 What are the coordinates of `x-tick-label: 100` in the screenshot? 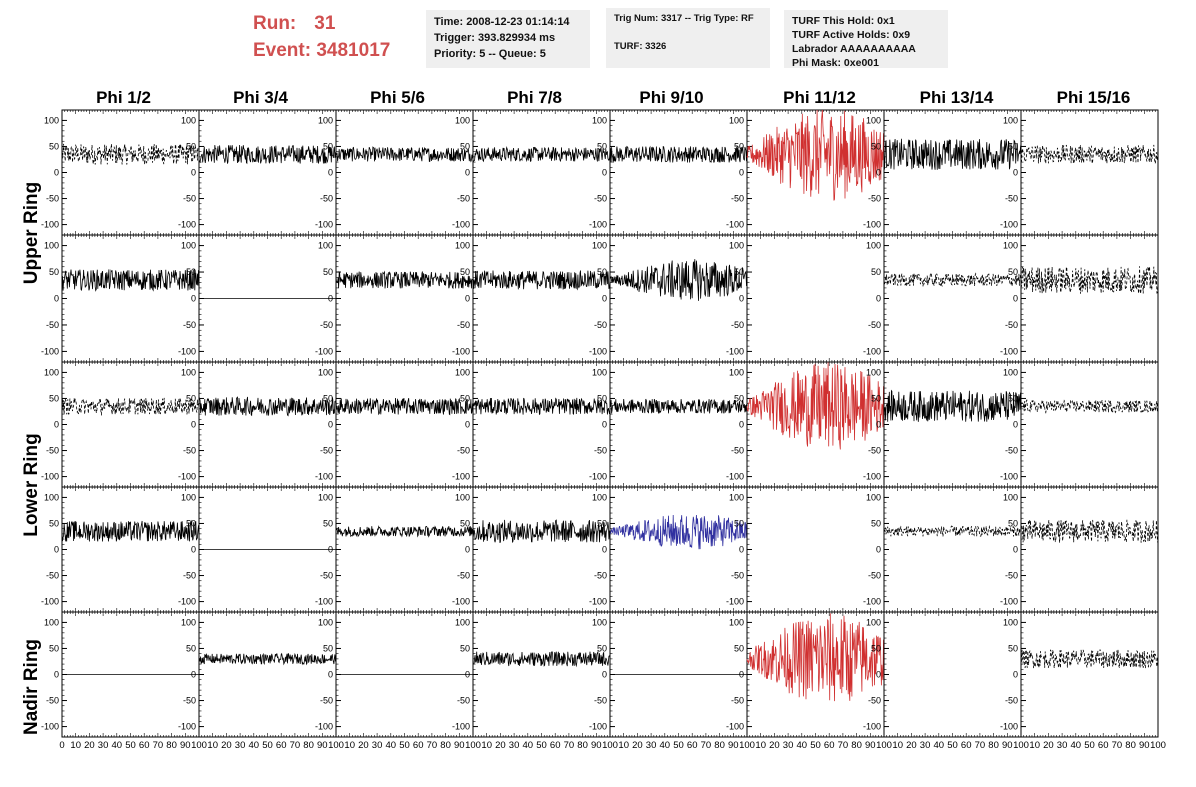 It's located at (199, 745).